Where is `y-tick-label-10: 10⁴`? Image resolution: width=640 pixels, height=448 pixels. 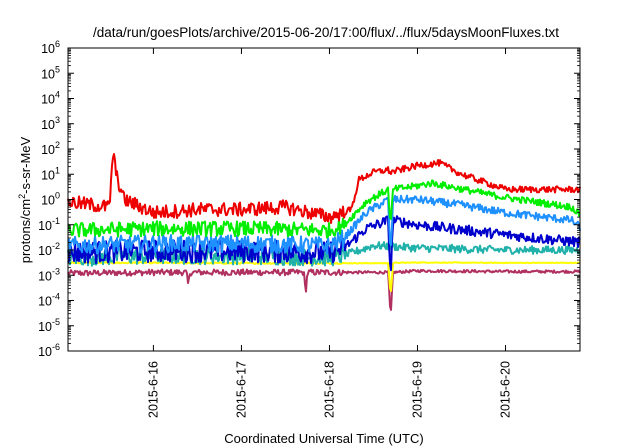
y-tick-label-10: 10⁴ is located at coordinates (50, 98).